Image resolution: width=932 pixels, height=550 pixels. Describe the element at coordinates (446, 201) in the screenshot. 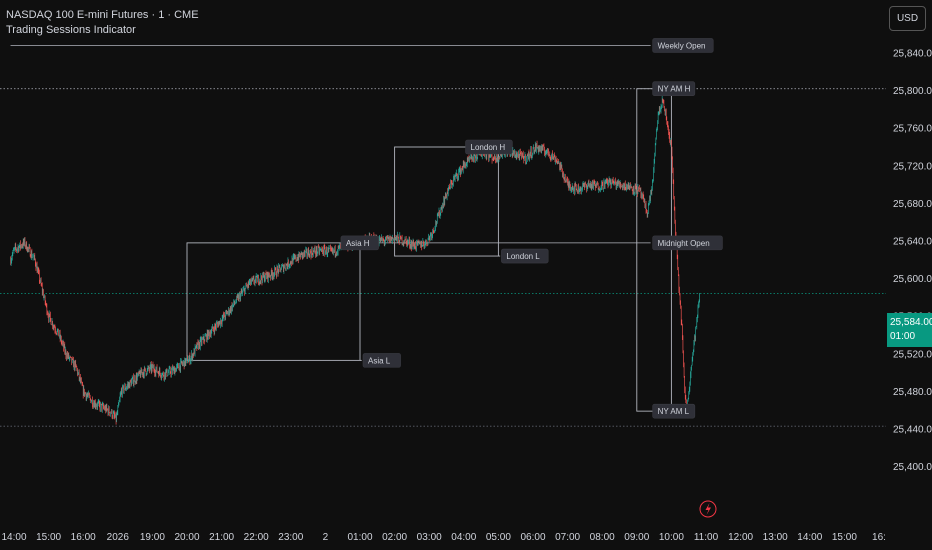

I see `session-box-london` at that location.